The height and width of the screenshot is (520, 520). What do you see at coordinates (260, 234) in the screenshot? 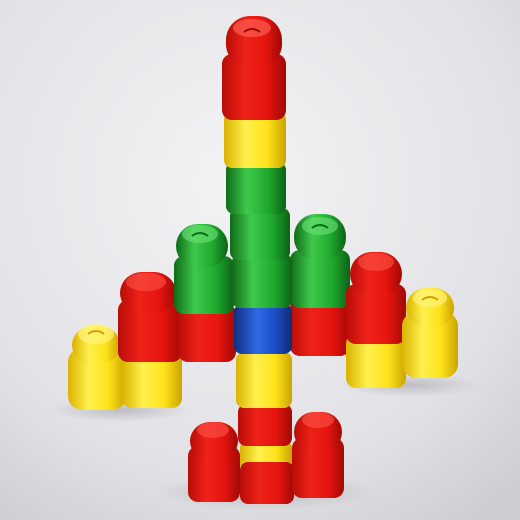
I see `block-column-green-mid` at bounding box center [260, 234].